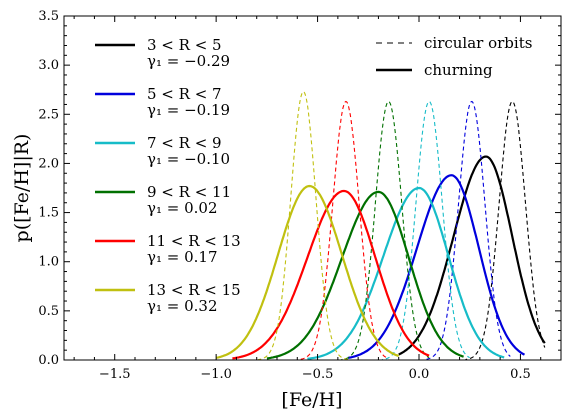  I want to click on legend-gamma-label: γ₁ = 0.02, so click(182, 208).